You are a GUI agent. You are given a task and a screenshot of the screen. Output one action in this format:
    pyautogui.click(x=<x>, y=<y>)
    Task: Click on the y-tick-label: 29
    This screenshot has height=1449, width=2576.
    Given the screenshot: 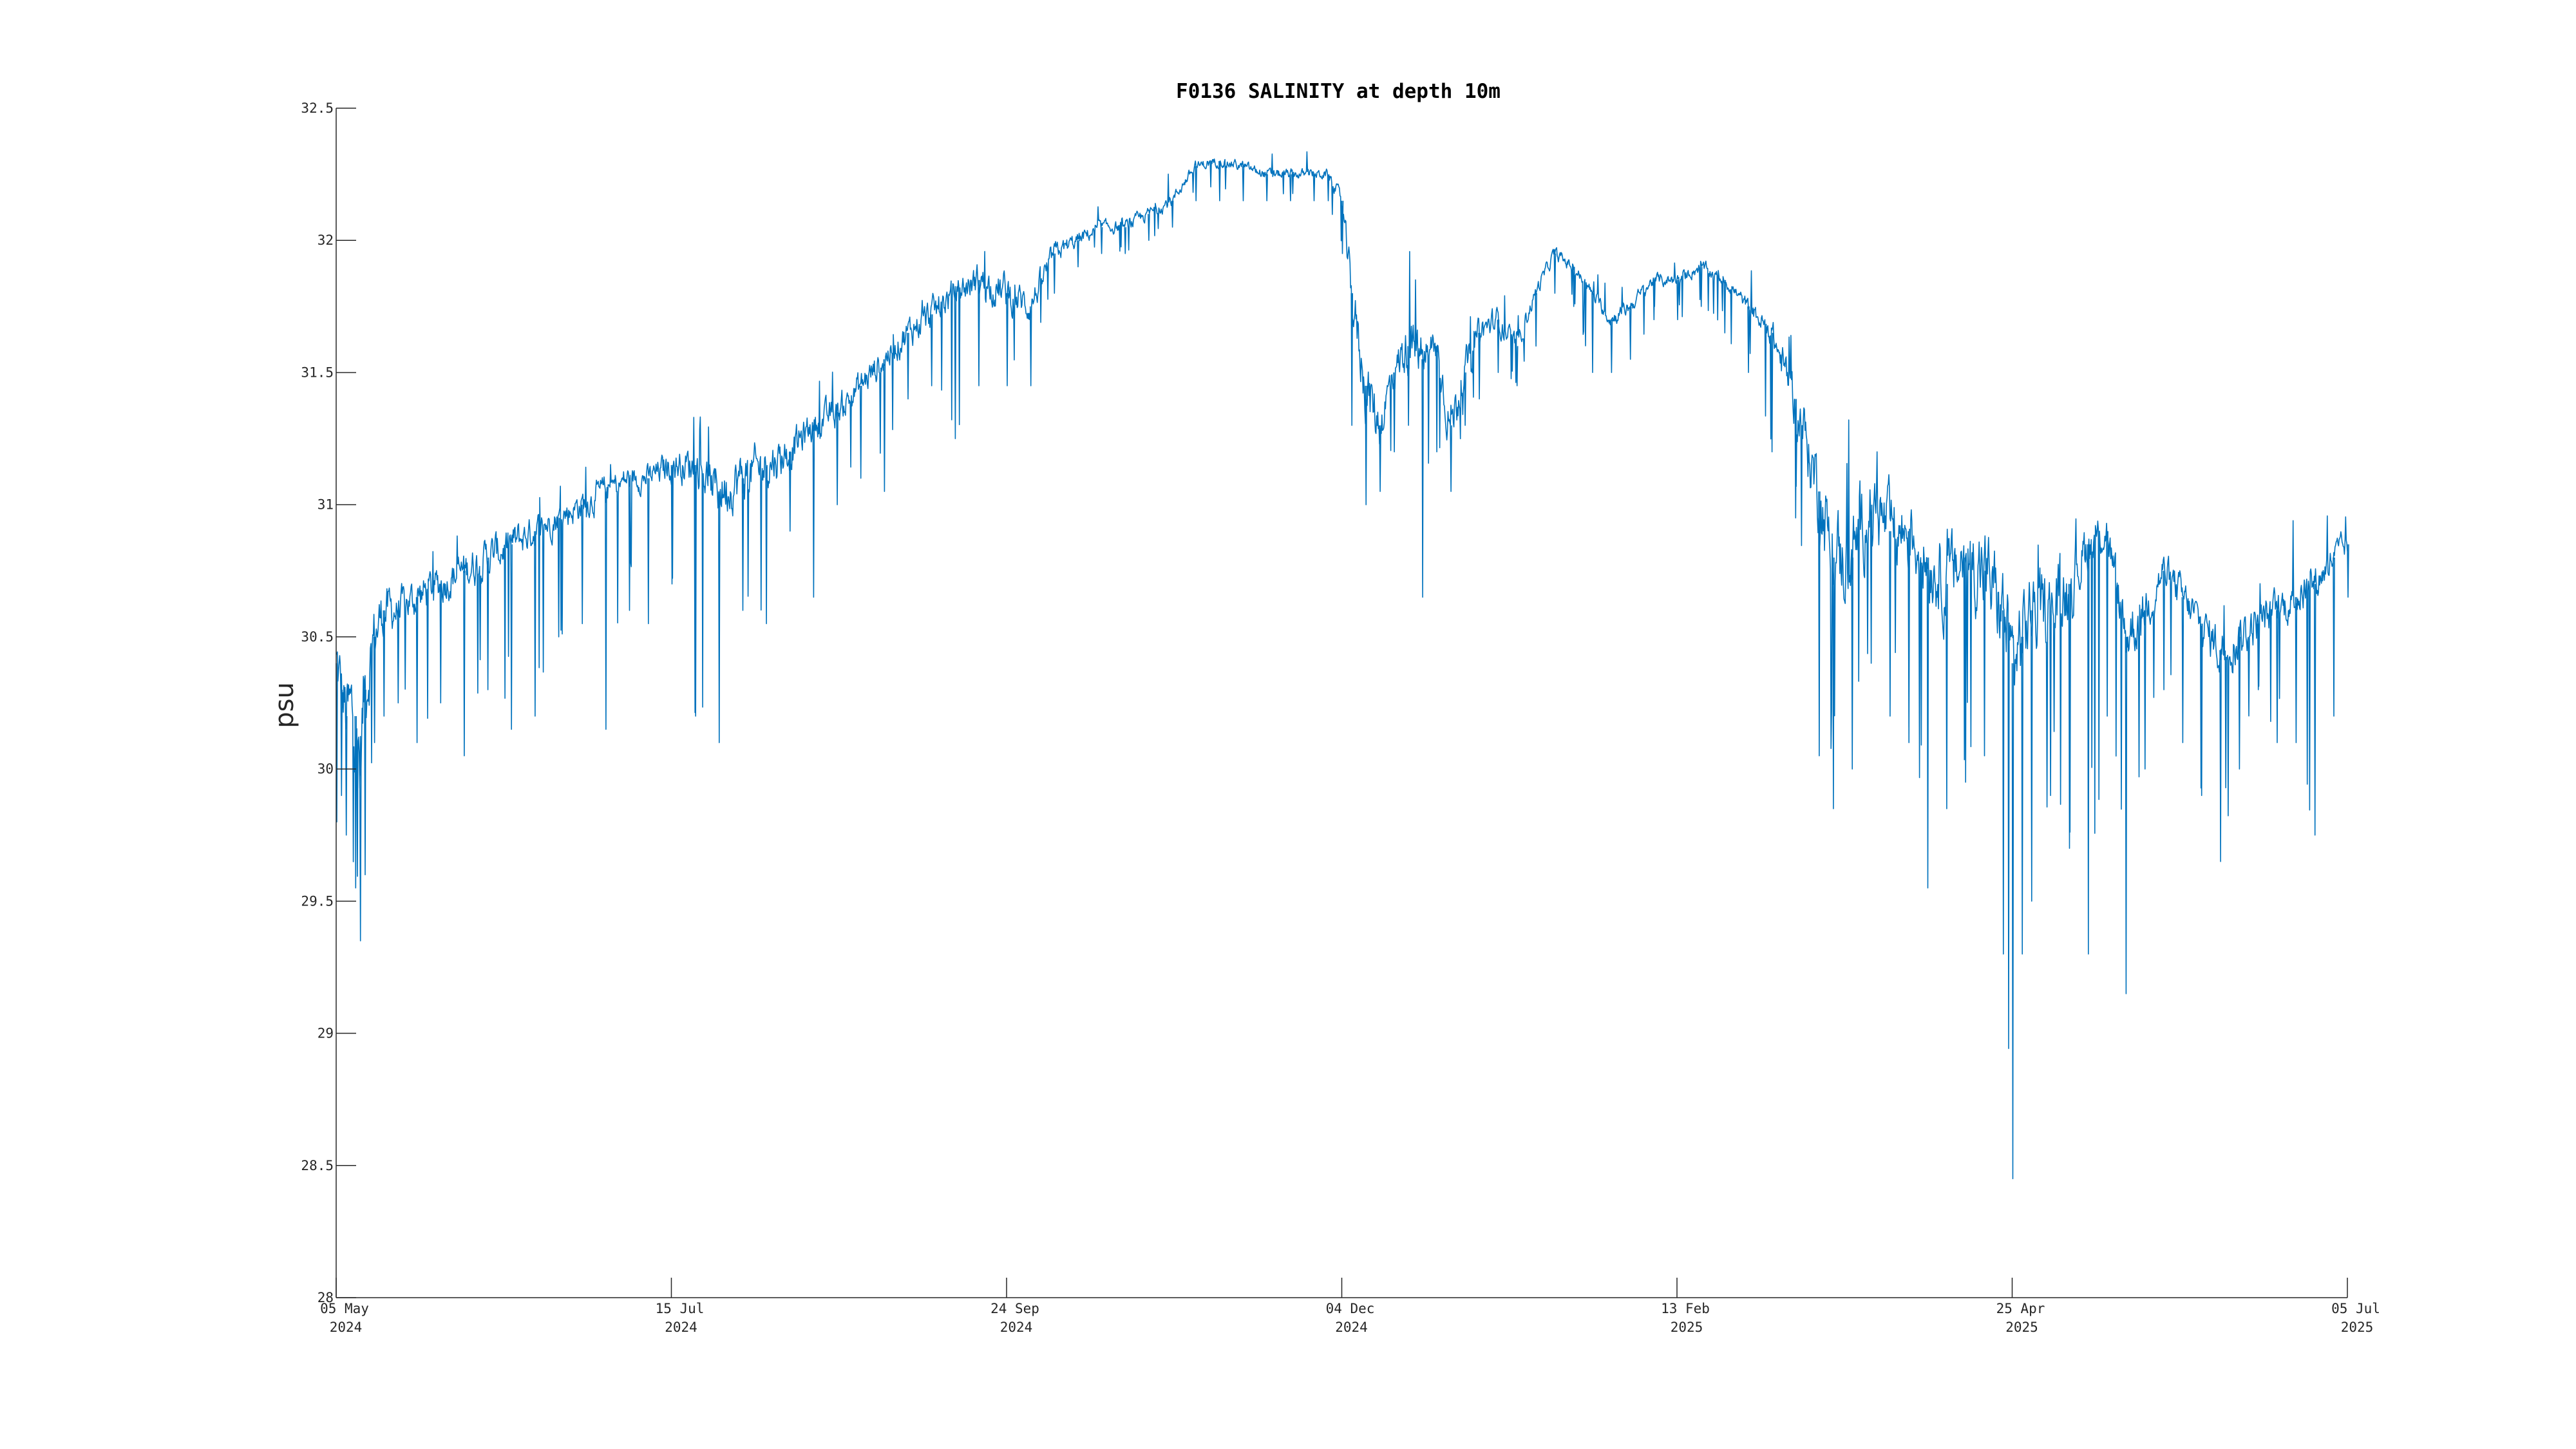 What is the action you would take?
    pyautogui.click(x=326, y=1033)
    